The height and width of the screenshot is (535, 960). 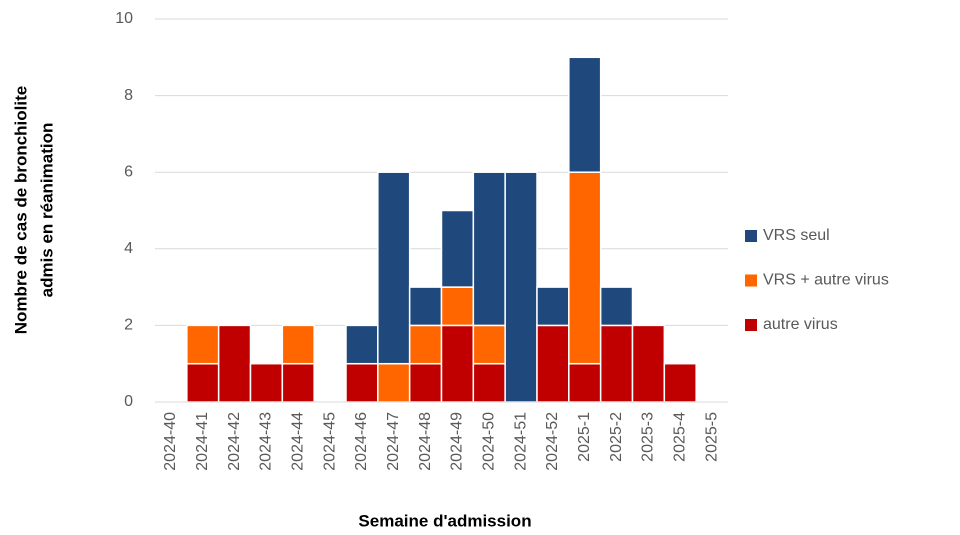 What do you see at coordinates (796, 235) in the screenshot?
I see `legend-label: VRS seul` at bounding box center [796, 235].